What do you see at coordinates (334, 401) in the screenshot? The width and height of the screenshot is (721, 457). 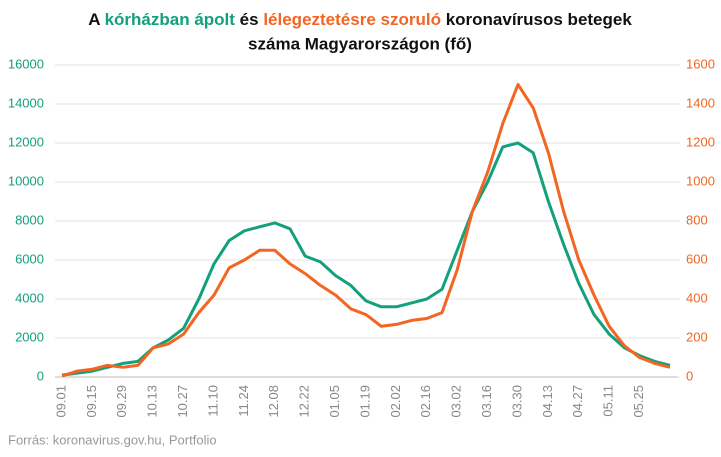 I see `x-tick-label: 01.05` at bounding box center [334, 401].